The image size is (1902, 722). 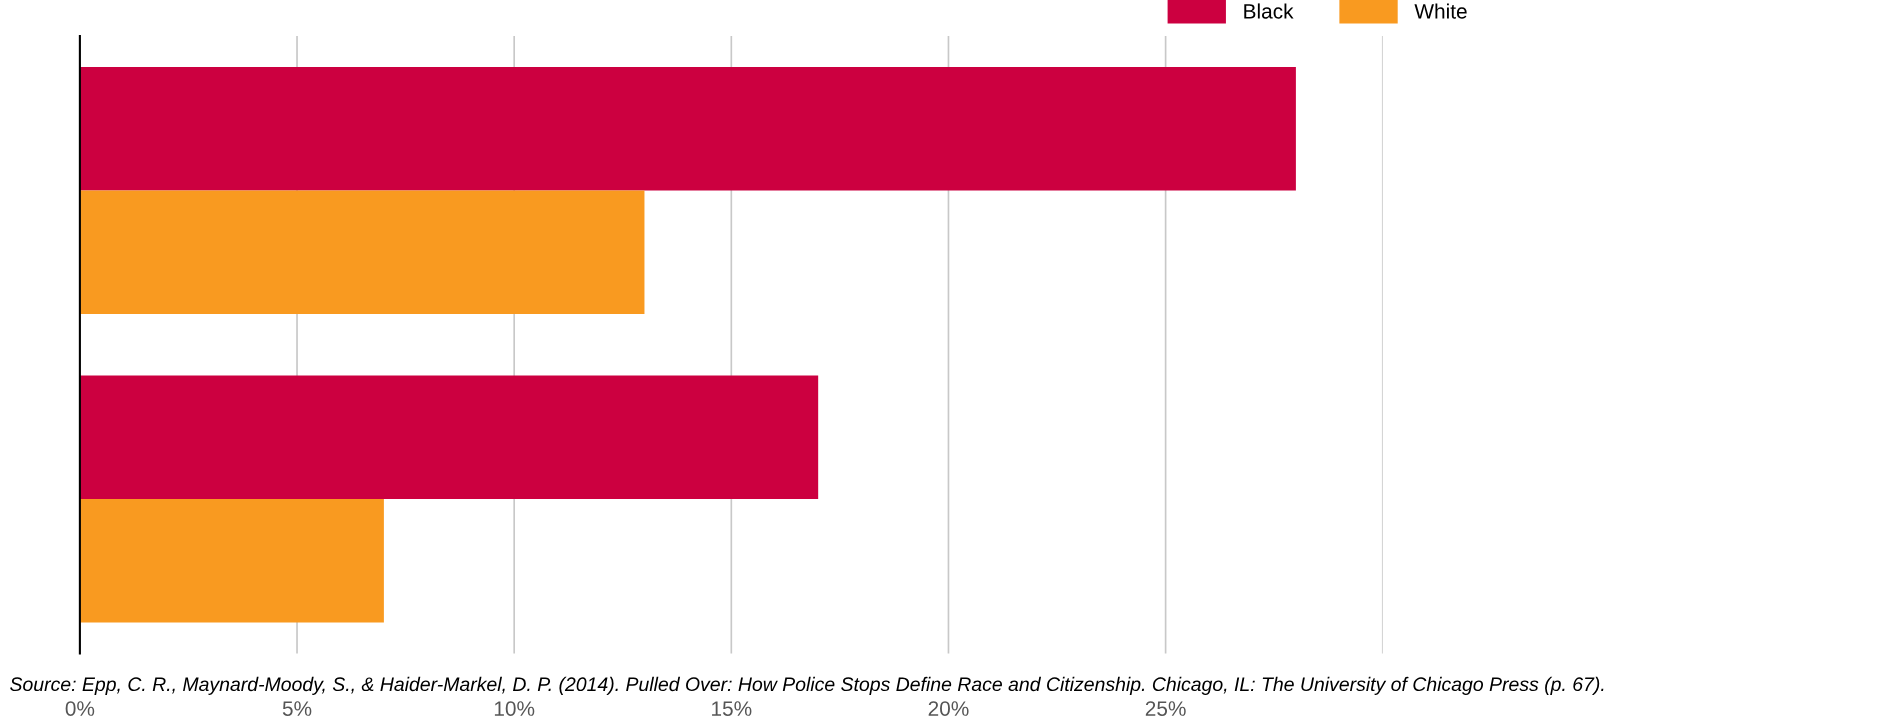 I want to click on x-tick-label: 10%, so click(x=514, y=708).